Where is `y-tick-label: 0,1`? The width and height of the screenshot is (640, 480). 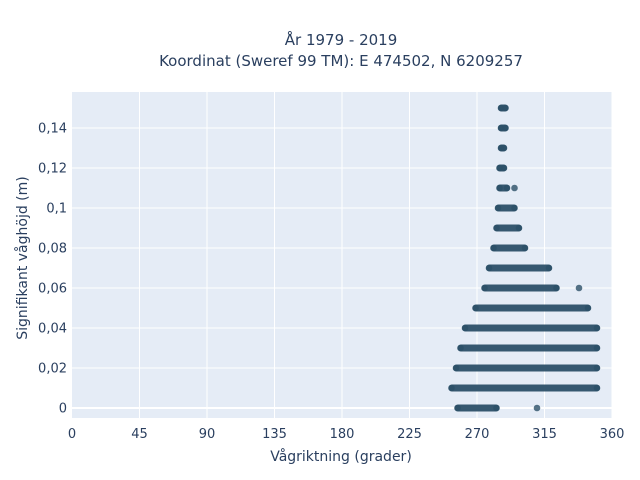 y-tick-label: 0,1 is located at coordinates (56, 209).